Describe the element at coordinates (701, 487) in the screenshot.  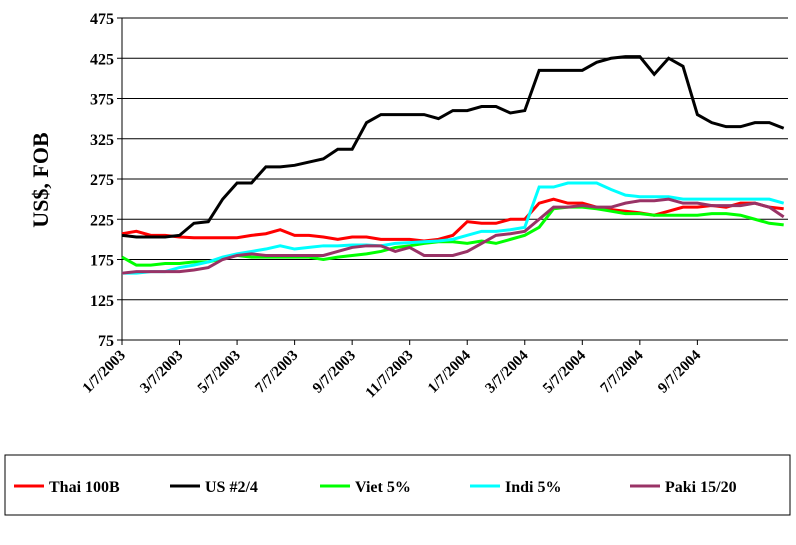
I see `legend-label: Paki 15/20` at that location.